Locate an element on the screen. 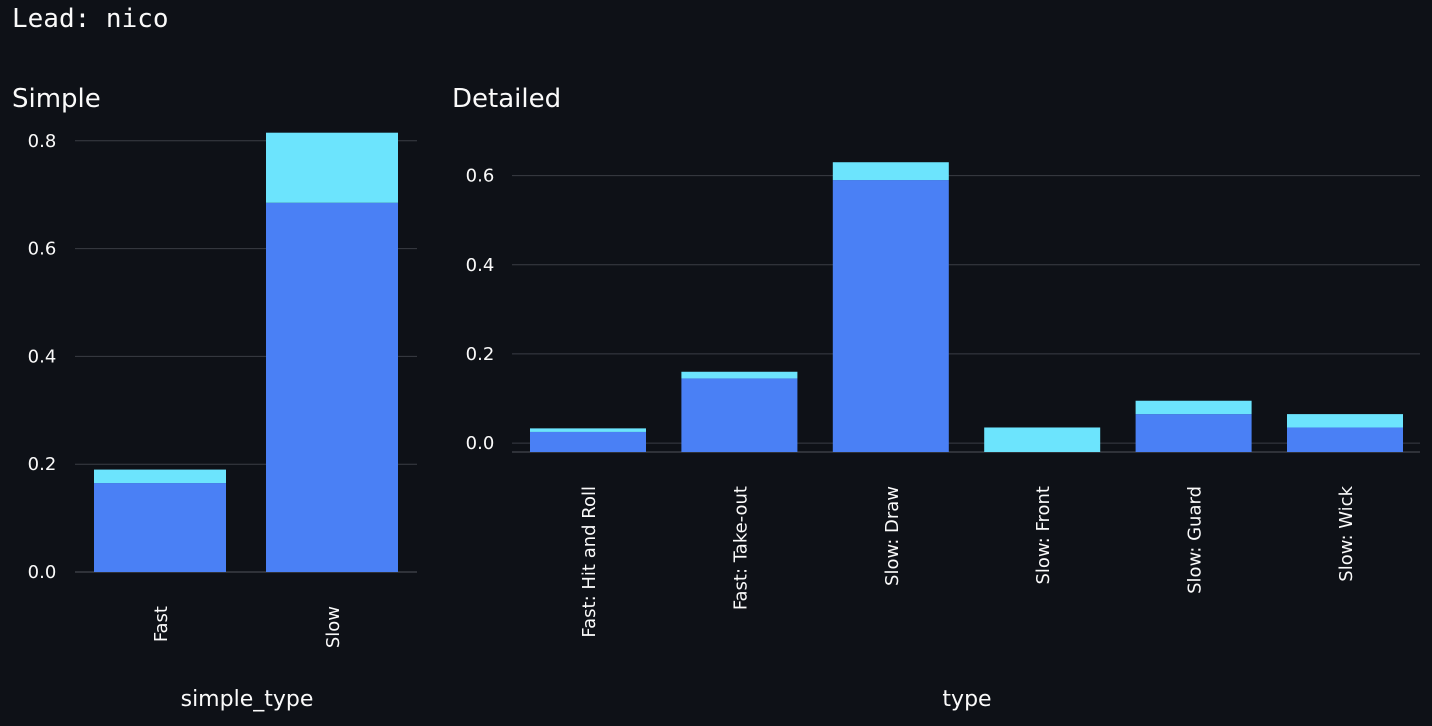 The image size is (1432, 726). detailed-y-tick-label: 0.0 is located at coordinates (480, 443).